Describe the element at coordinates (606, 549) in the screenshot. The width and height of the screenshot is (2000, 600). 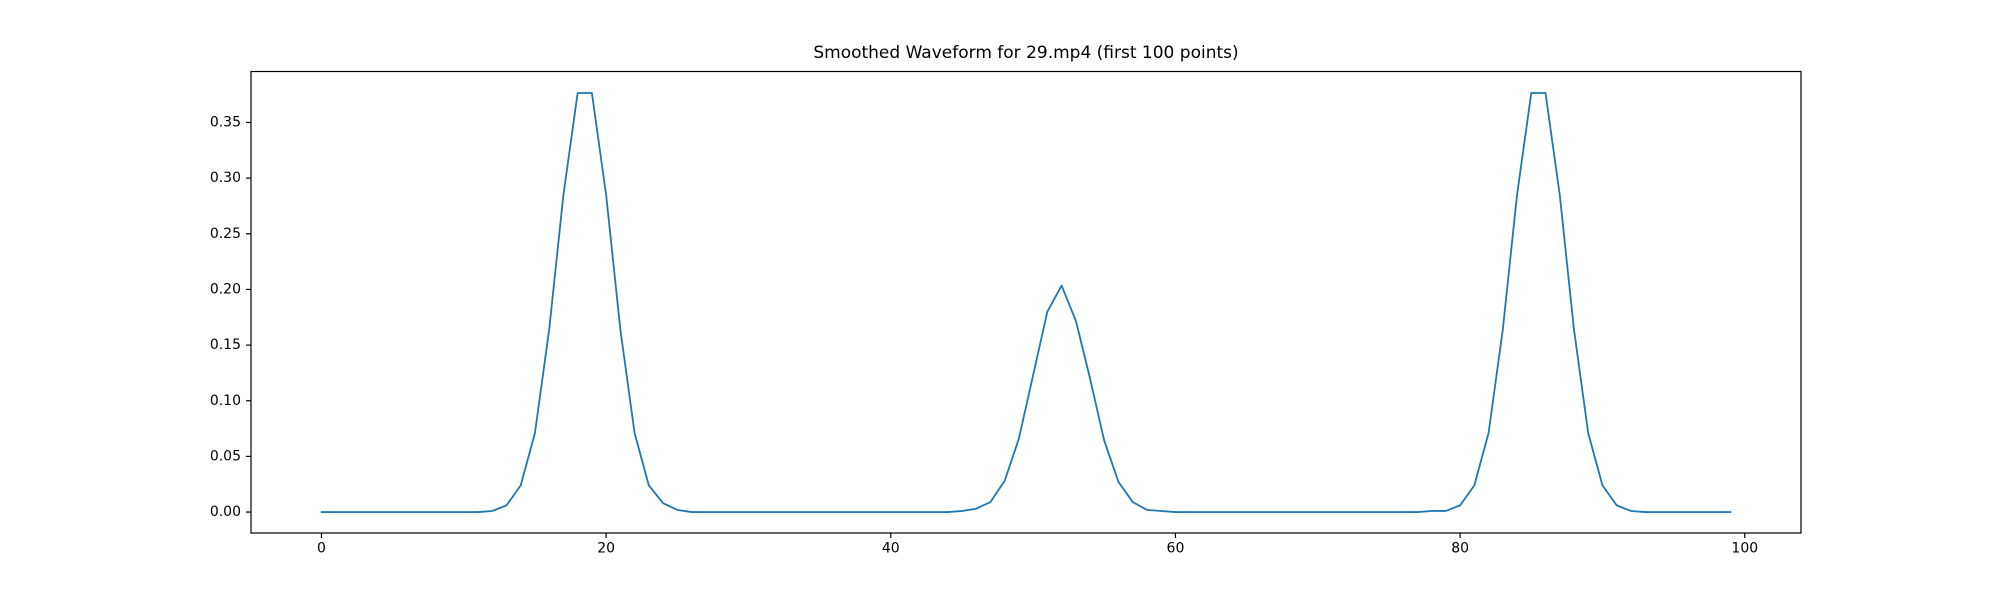
I see `x-tick-label: 20` at that location.